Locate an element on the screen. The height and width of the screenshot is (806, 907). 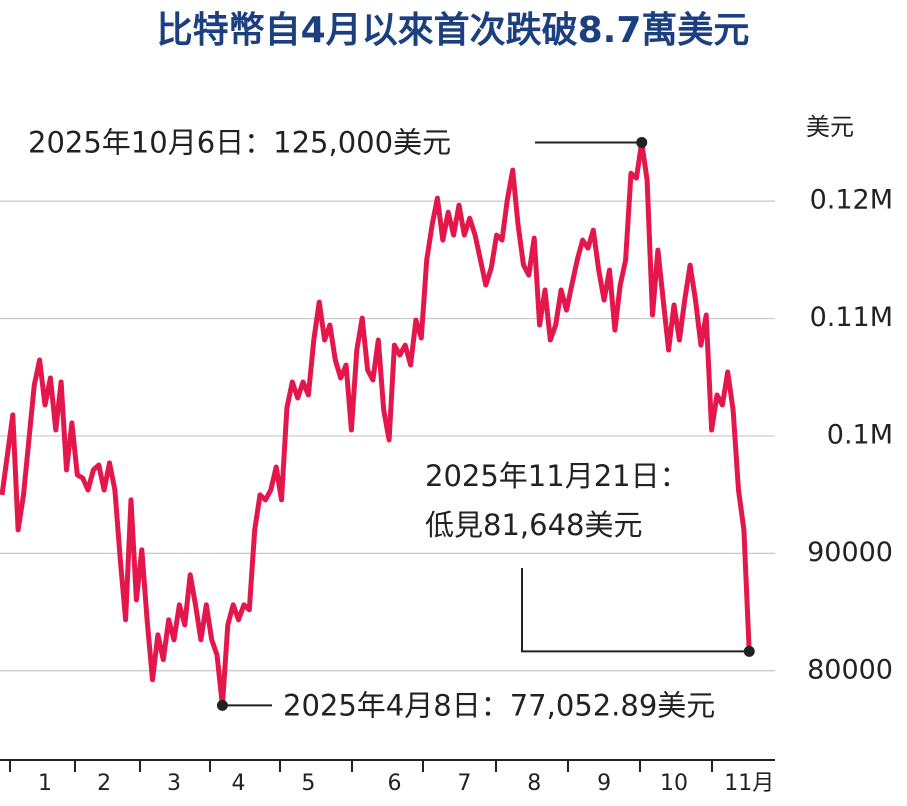
x-tick-label: 9 is located at coordinates (604, 783).